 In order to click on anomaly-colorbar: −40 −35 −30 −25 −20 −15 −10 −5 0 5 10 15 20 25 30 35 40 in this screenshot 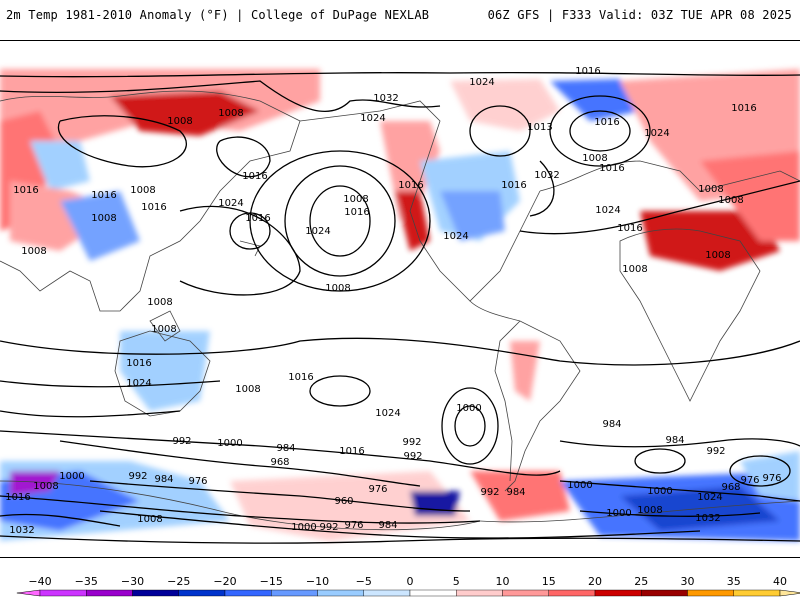, I will do `click(400, 585)`.